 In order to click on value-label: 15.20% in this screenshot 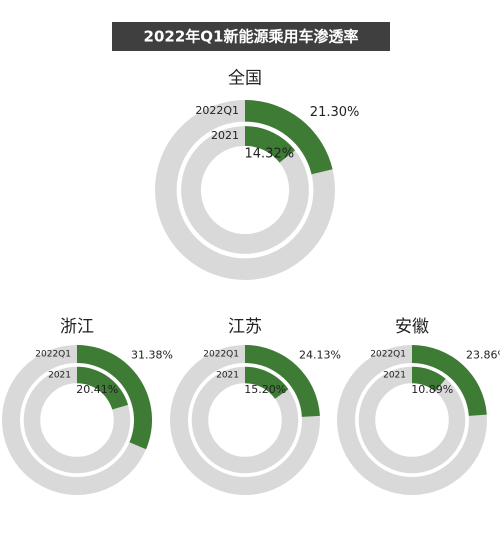, I will do `click(265, 389)`.